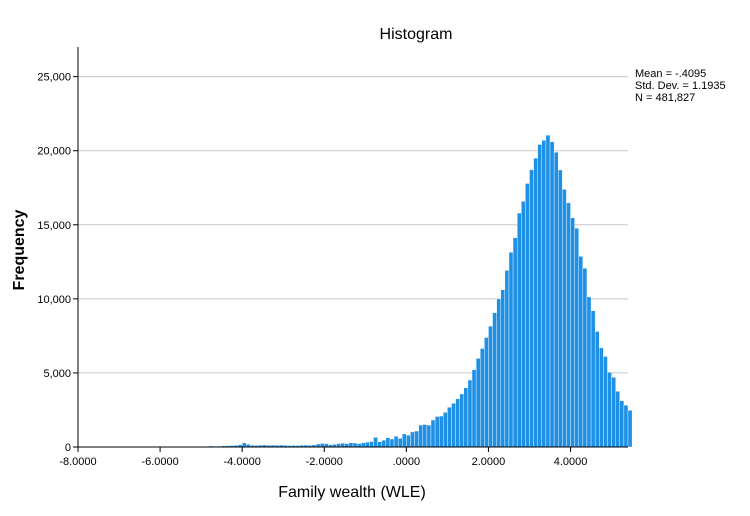  Describe the element at coordinates (665, 98) in the screenshot. I see `stat-n: N = 481,827` at that location.